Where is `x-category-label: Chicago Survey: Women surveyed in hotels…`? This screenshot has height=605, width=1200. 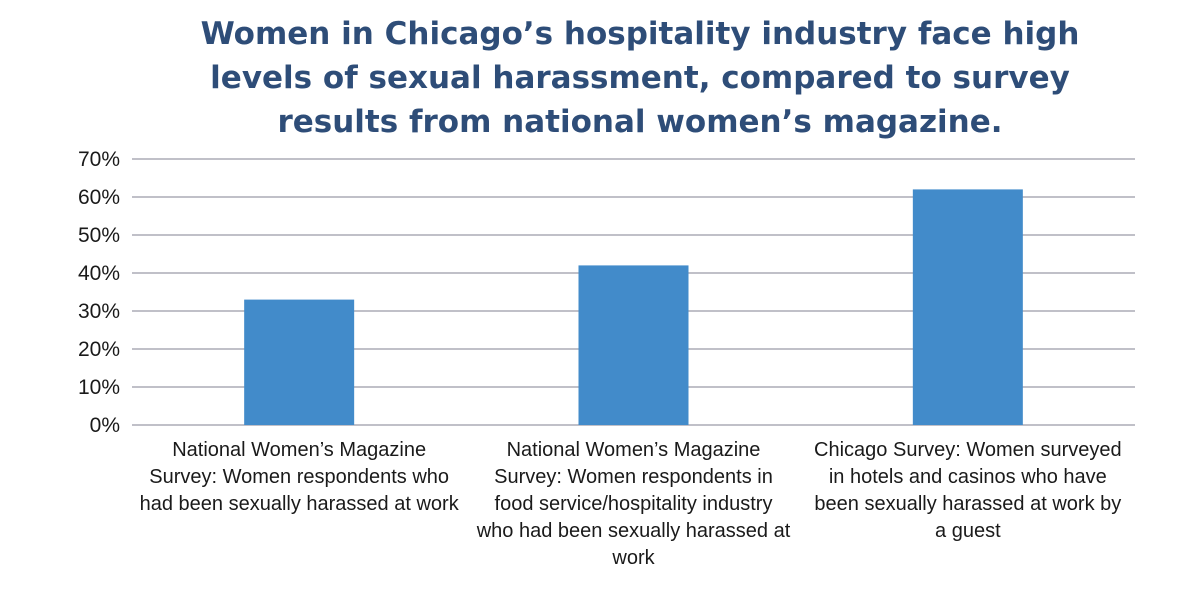 x-category-label: Chicago Survey: Women surveyed in hotels… is located at coordinates (968, 490).